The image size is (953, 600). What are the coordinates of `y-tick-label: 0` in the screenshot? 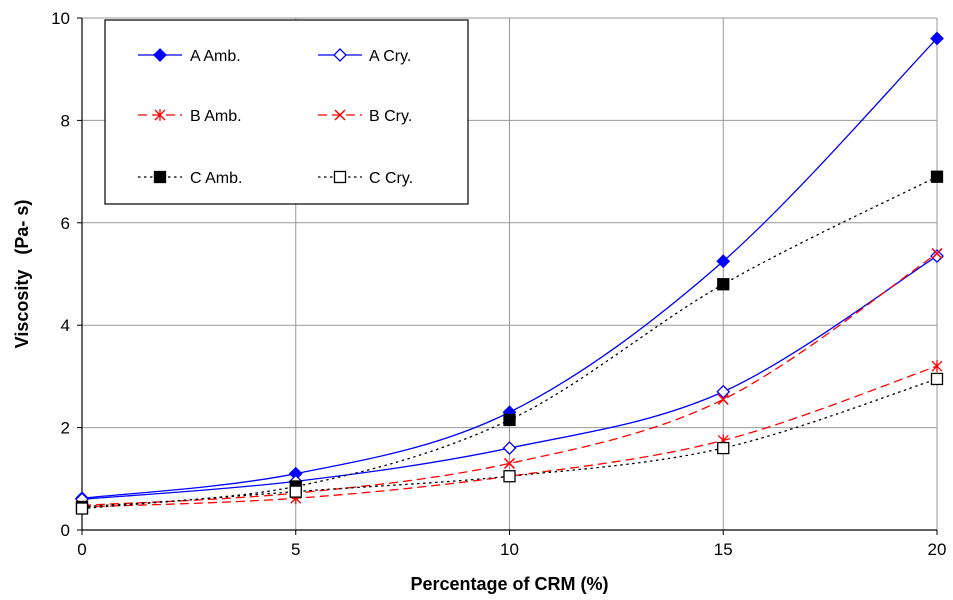 It's located at (65, 530).